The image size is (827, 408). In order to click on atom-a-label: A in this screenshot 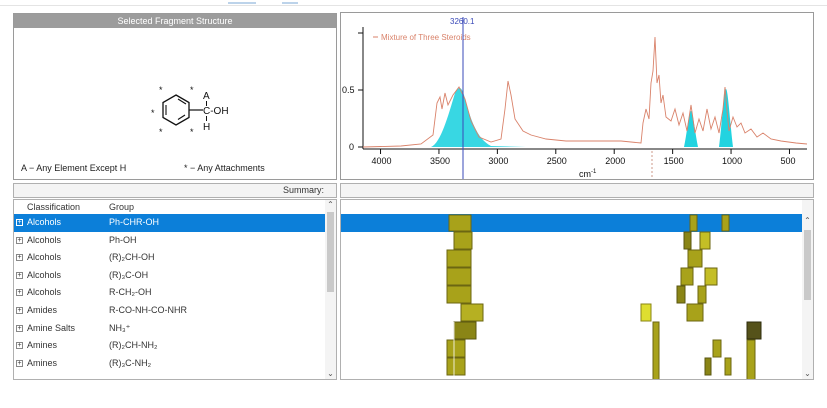, I will do `click(206, 96)`.